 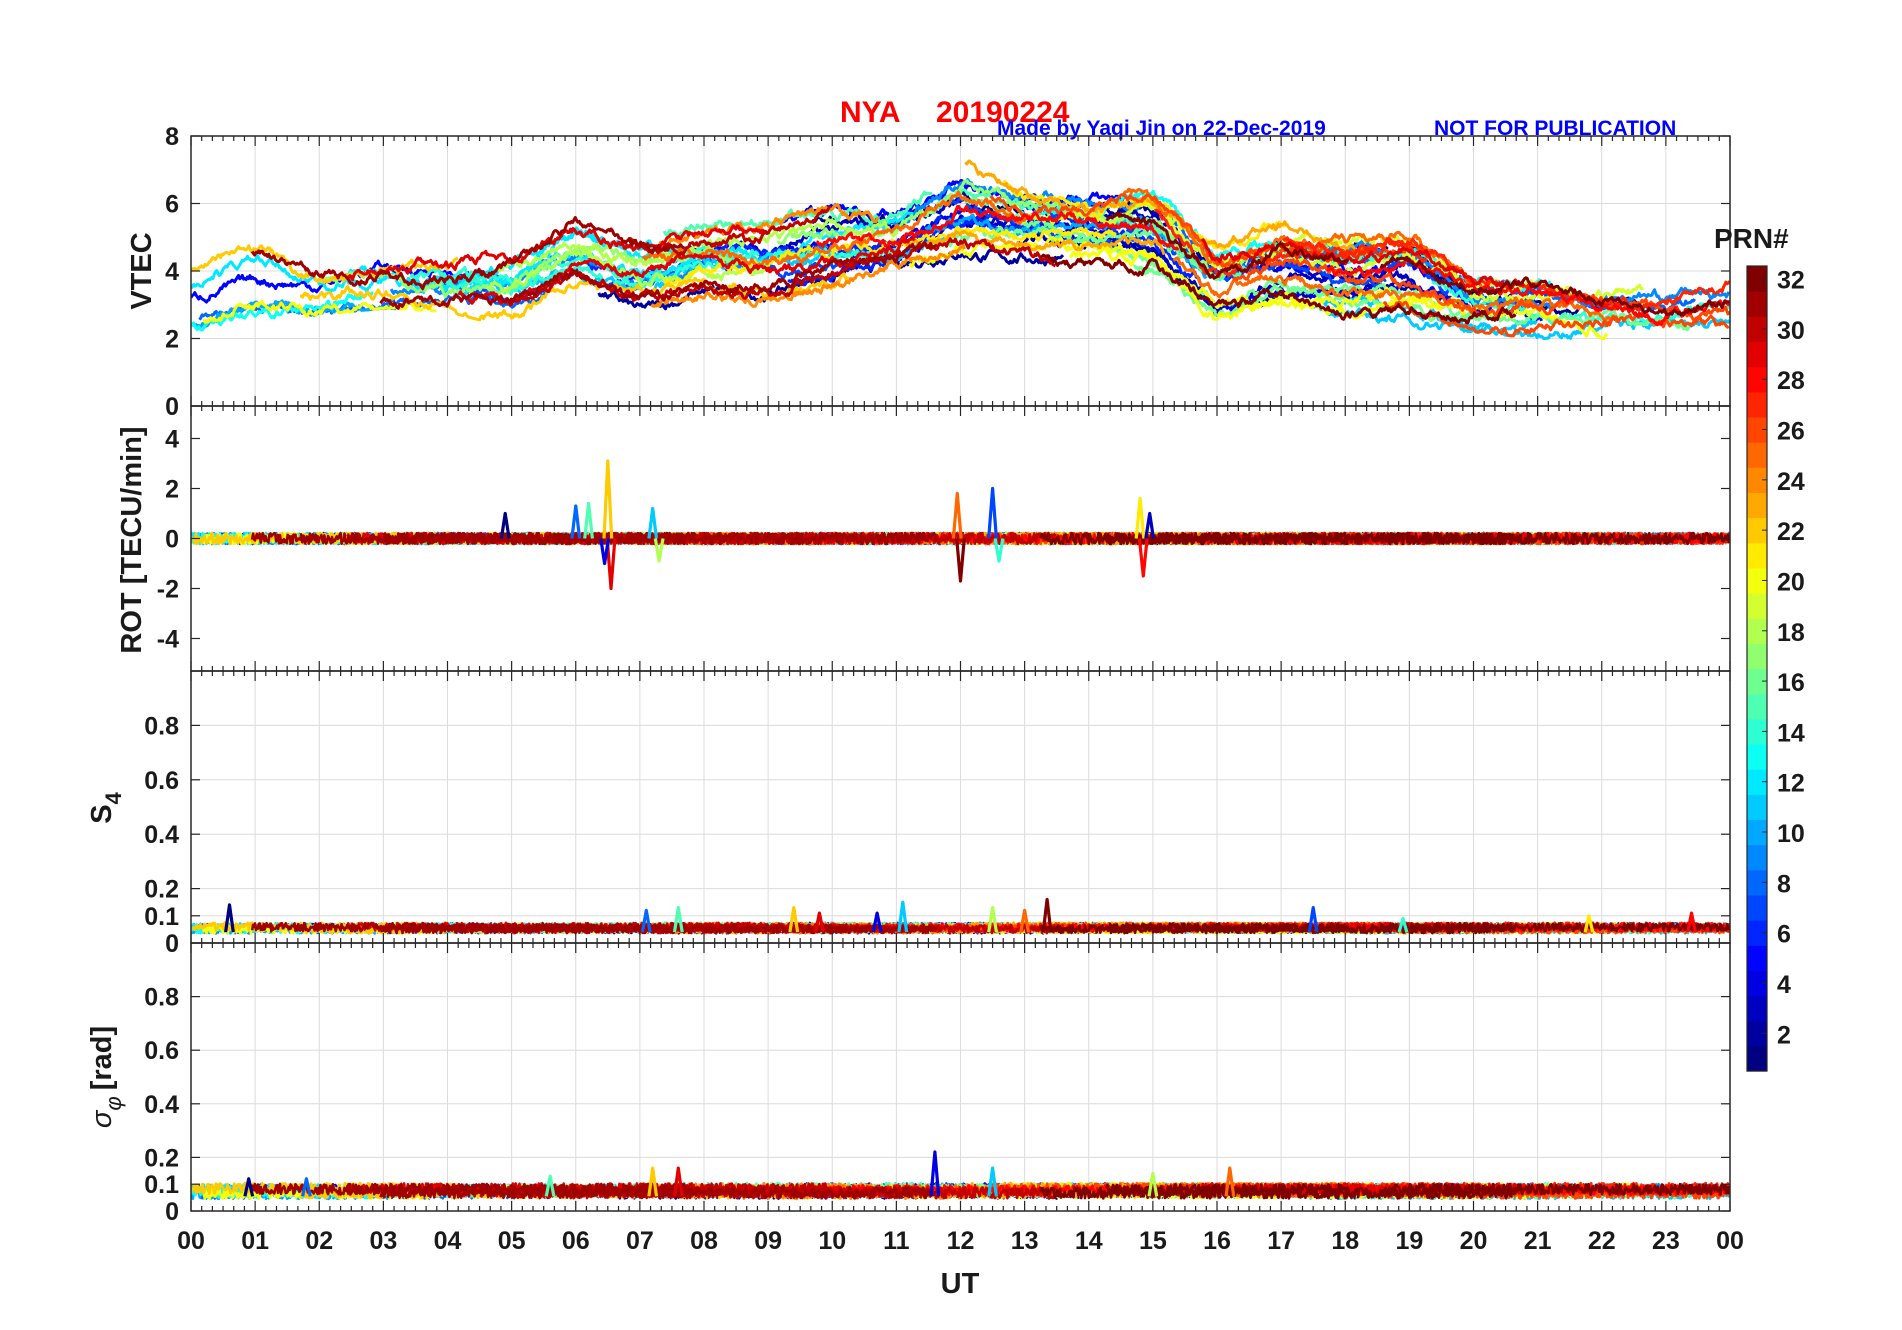 I want to click on s4-ylabel: S4, so click(x=106, y=807).